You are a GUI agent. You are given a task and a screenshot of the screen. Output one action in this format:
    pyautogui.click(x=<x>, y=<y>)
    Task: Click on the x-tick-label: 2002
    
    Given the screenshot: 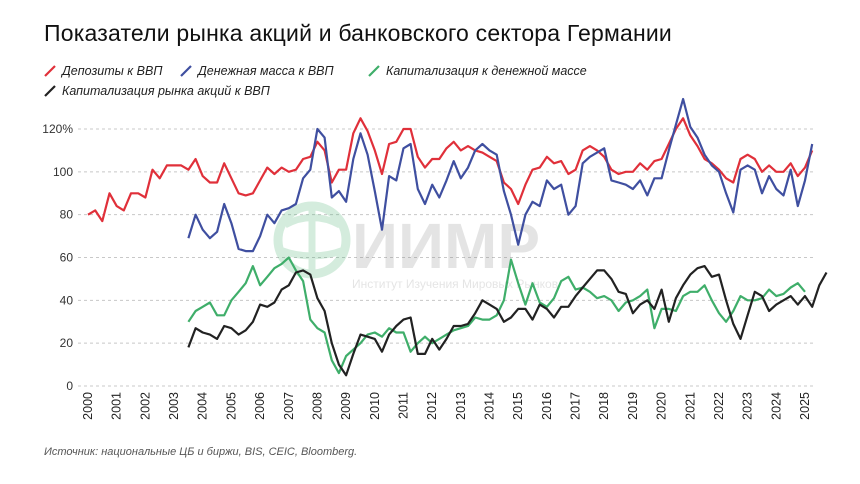 What is the action you would take?
    pyautogui.click(x=145, y=406)
    